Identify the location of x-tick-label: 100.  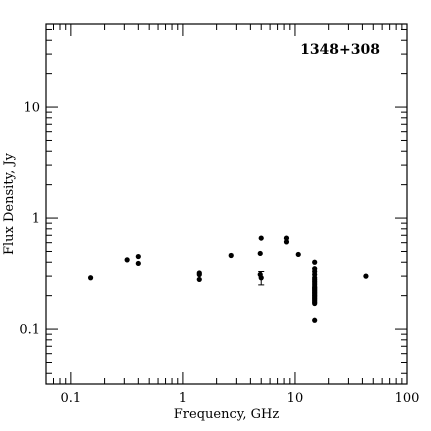
(407, 398).